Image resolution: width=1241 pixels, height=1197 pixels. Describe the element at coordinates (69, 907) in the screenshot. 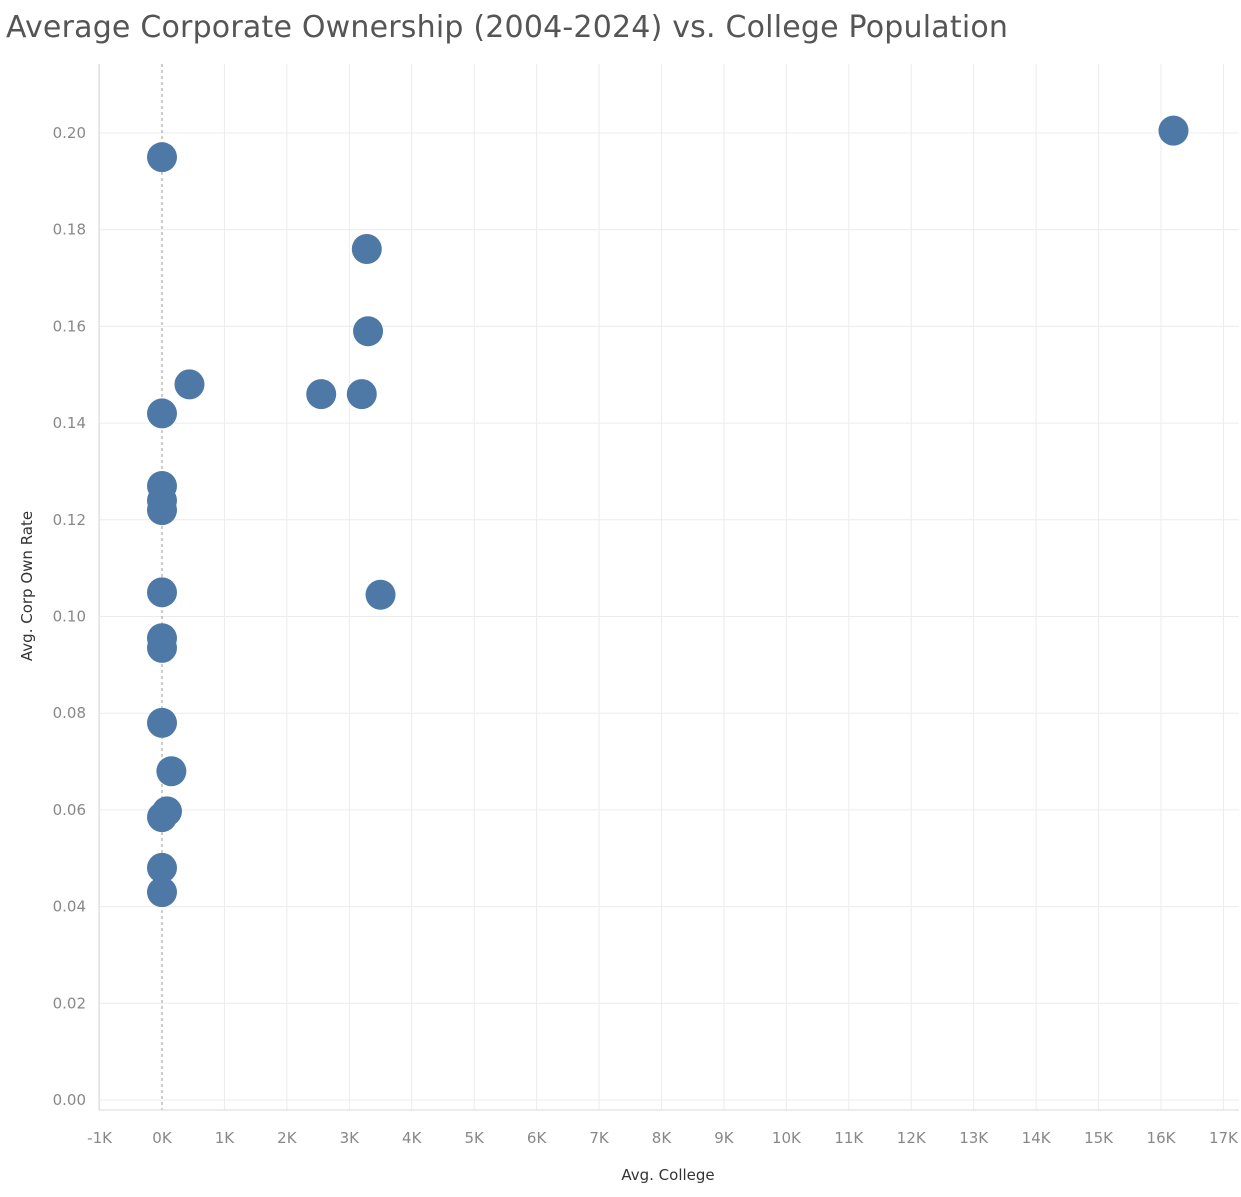

I see `y-tick-label: 0.04` at that location.